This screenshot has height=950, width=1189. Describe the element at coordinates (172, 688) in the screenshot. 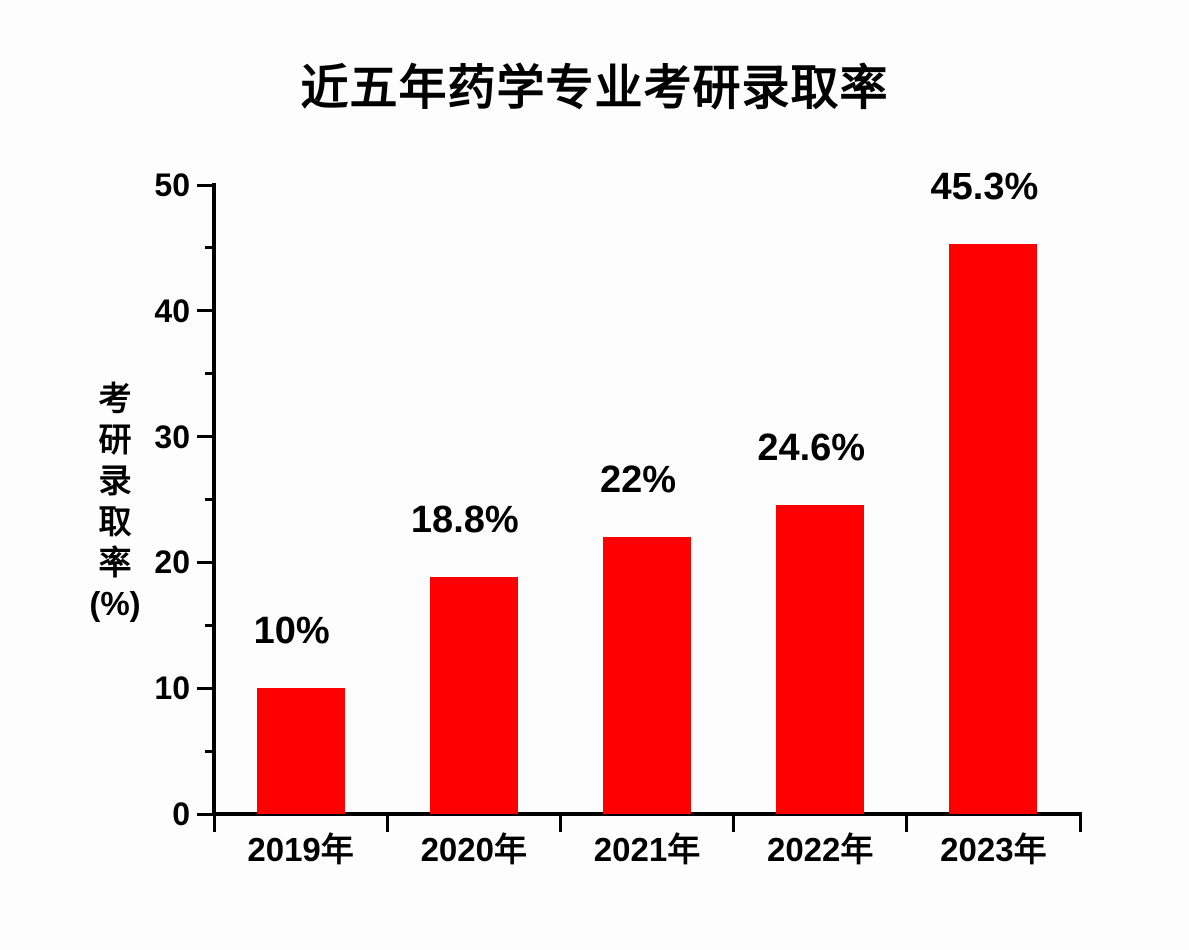

I see `y-tick-label: 10` at that location.